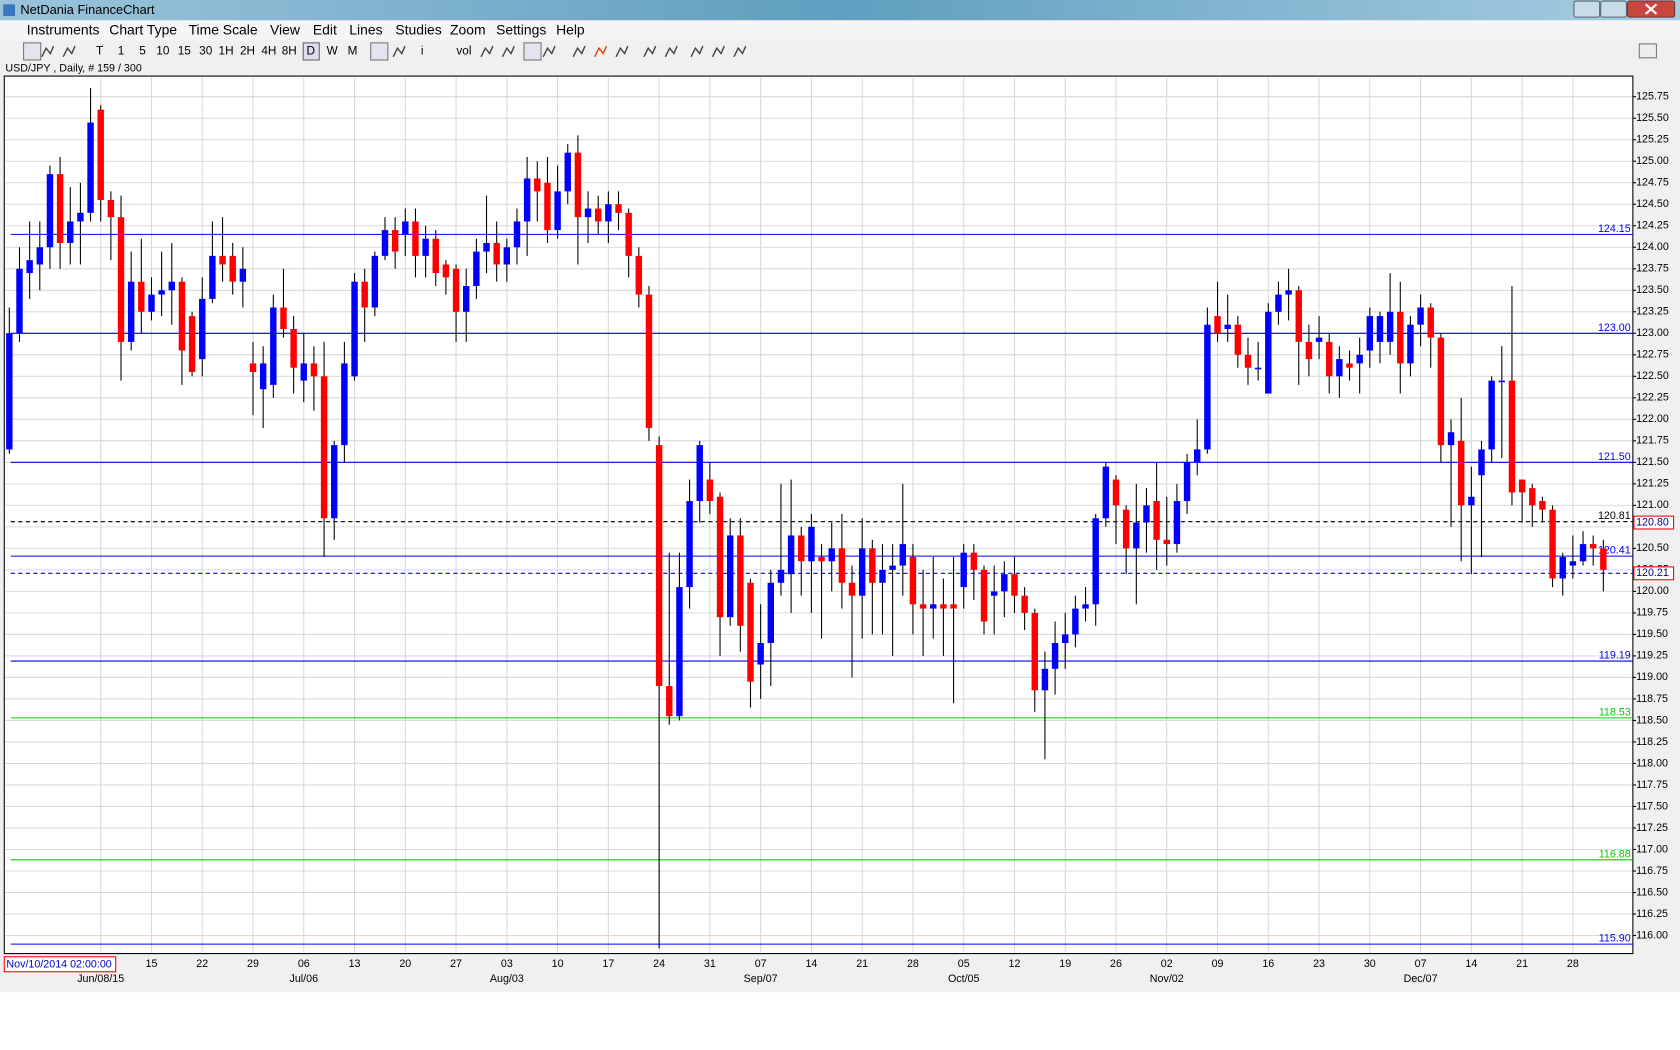 This screenshot has width=1680, height=1050. What do you see at coordinates (463, 51) in the screenshot?
I see `toolbar-button: vol` at bounding box center [463, 51].